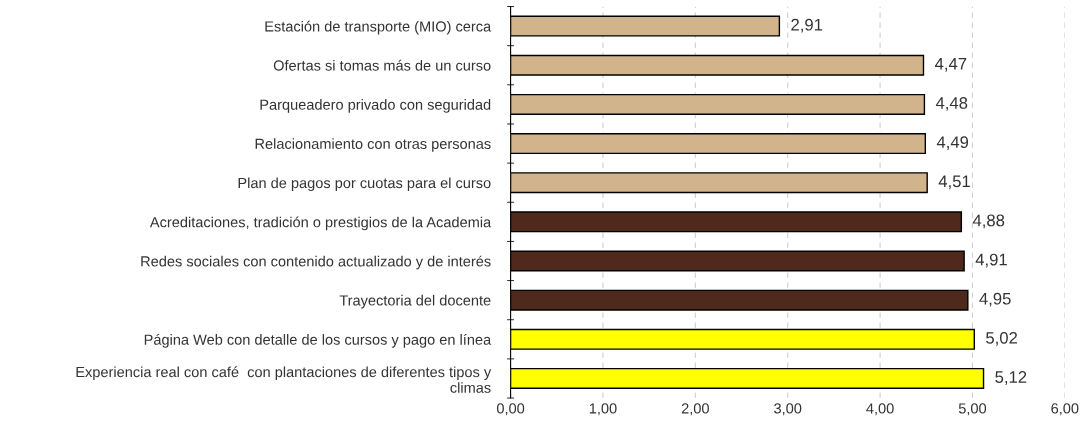 This screenshot has width=1091, height=435. What do you see at coordinates (375, 106) in the screenshot?
I see `y-tick-label: Parqueadero privado con seguridad` at bounding box center [375, 106].